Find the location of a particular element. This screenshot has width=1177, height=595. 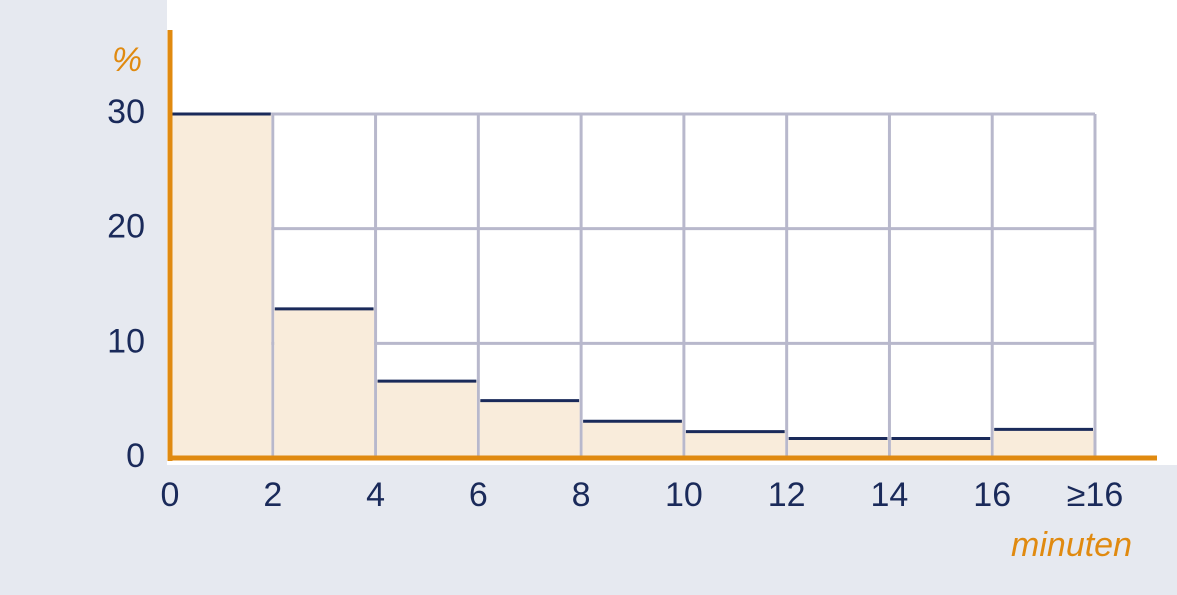

x-tick-label: 8 is located at coordinates (581, 495).